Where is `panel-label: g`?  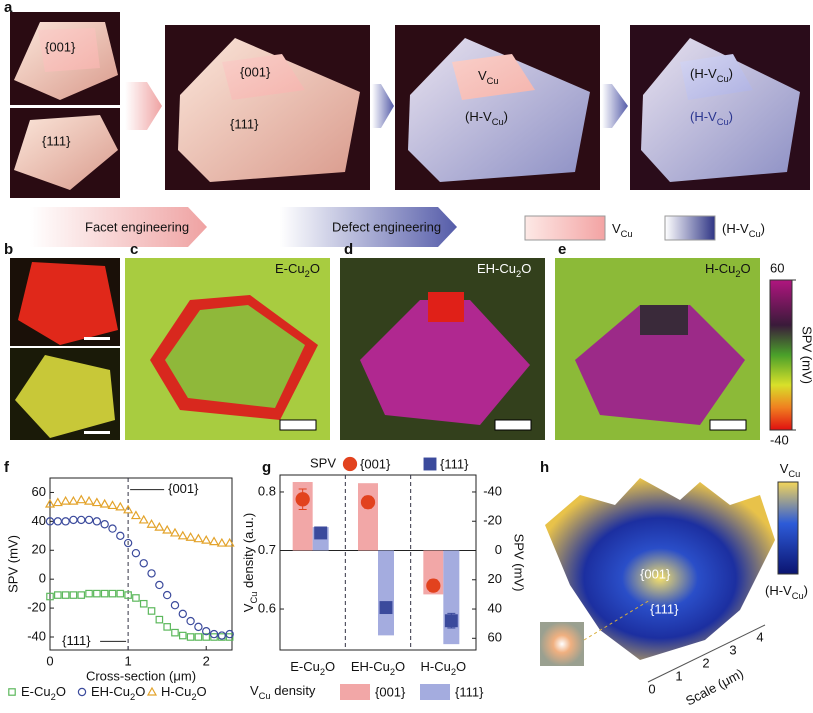 panel-label: g is located at coordinates (266, 467).